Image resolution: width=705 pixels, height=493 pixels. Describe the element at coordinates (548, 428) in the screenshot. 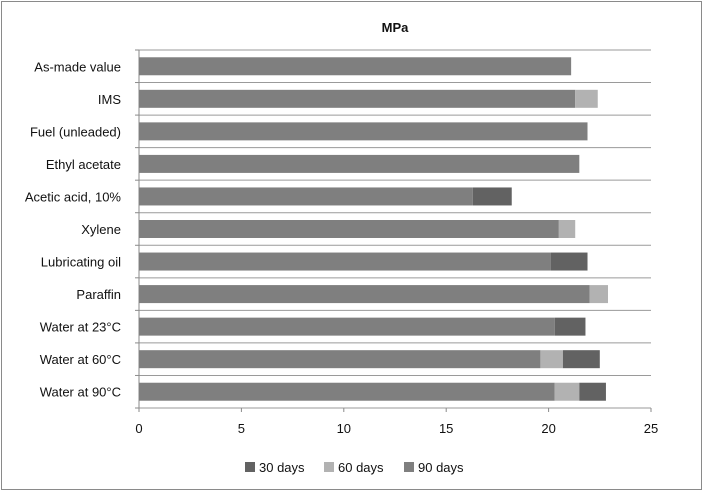

I see `x-tick-label: 20` at that location.